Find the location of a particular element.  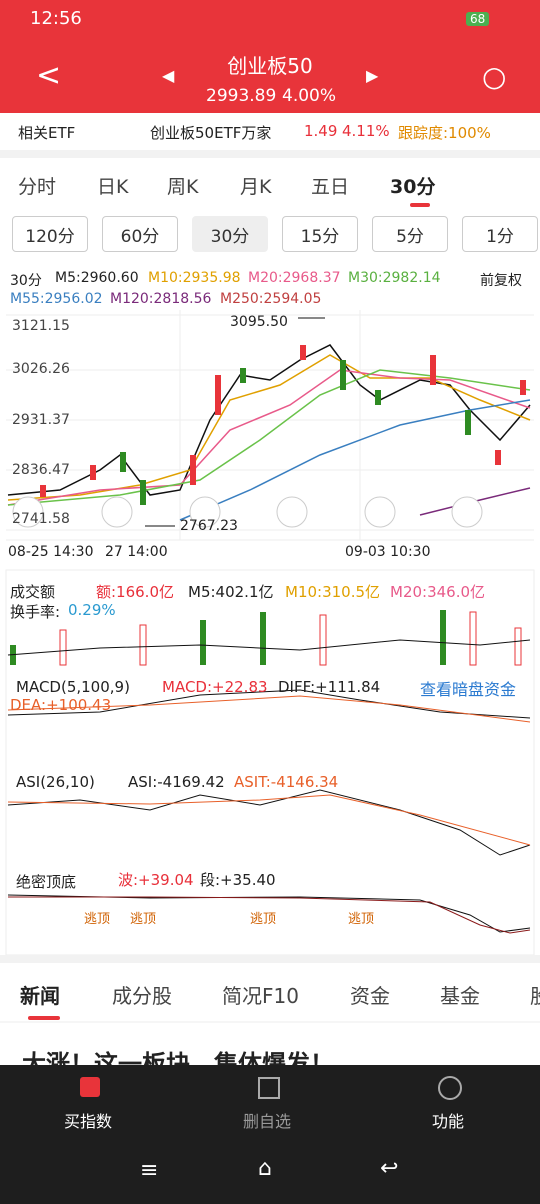

change: 4.00% is located at coordinates (309, 96).